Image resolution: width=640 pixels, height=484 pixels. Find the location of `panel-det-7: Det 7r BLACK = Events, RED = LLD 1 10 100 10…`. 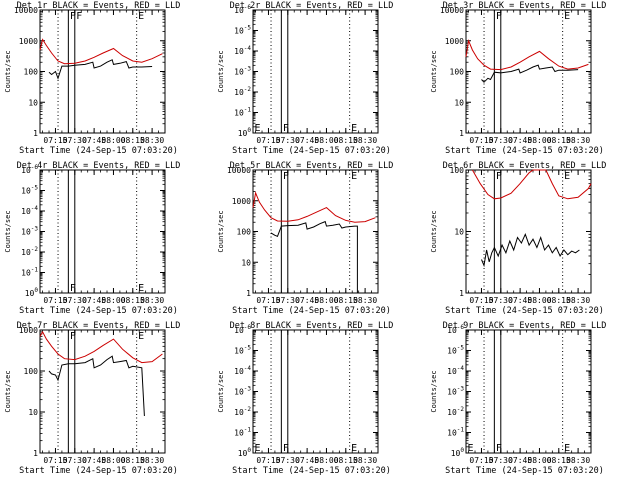

panel-det-7: Det 7r BLACK = Events, RED = LLD 1 10 100 10… is located at coordinates (92, 398).